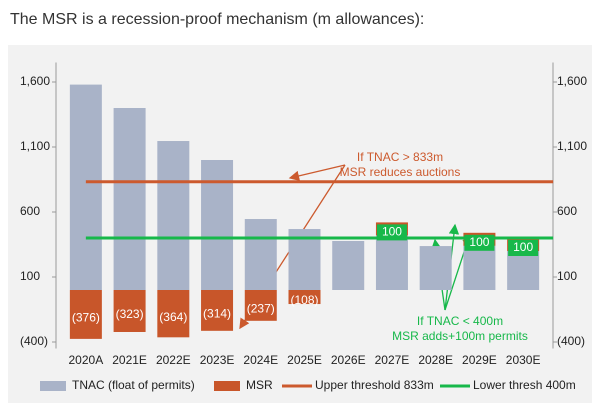 Image resolution: width=600 pixels, height=419 pixels. What do you see at coordinates (523, 360) in the screenshot?
I see `x-tick-label: 2030E` at bounding box center [523, 360].